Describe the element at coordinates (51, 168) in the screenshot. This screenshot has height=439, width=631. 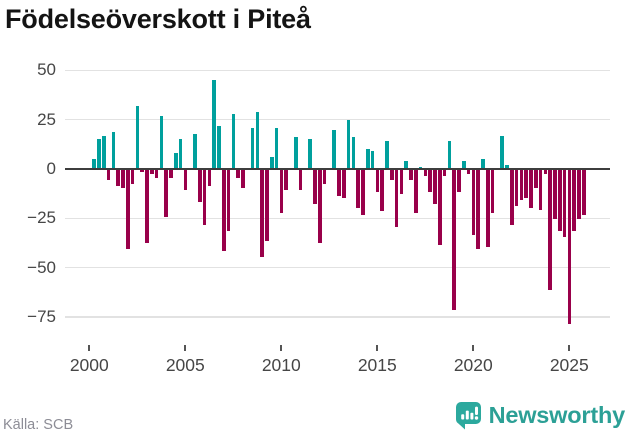
I see `y-axis-label: 0` at that location.